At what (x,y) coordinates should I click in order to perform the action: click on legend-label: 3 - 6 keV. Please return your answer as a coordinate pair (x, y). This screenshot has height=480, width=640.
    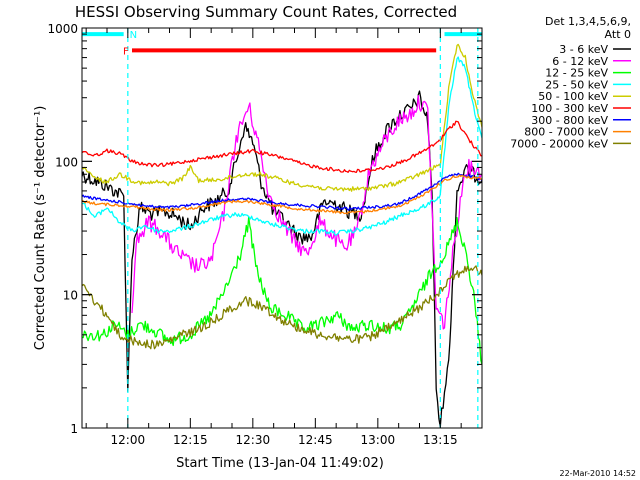
    Looking at the image, I should click on (583, 49).